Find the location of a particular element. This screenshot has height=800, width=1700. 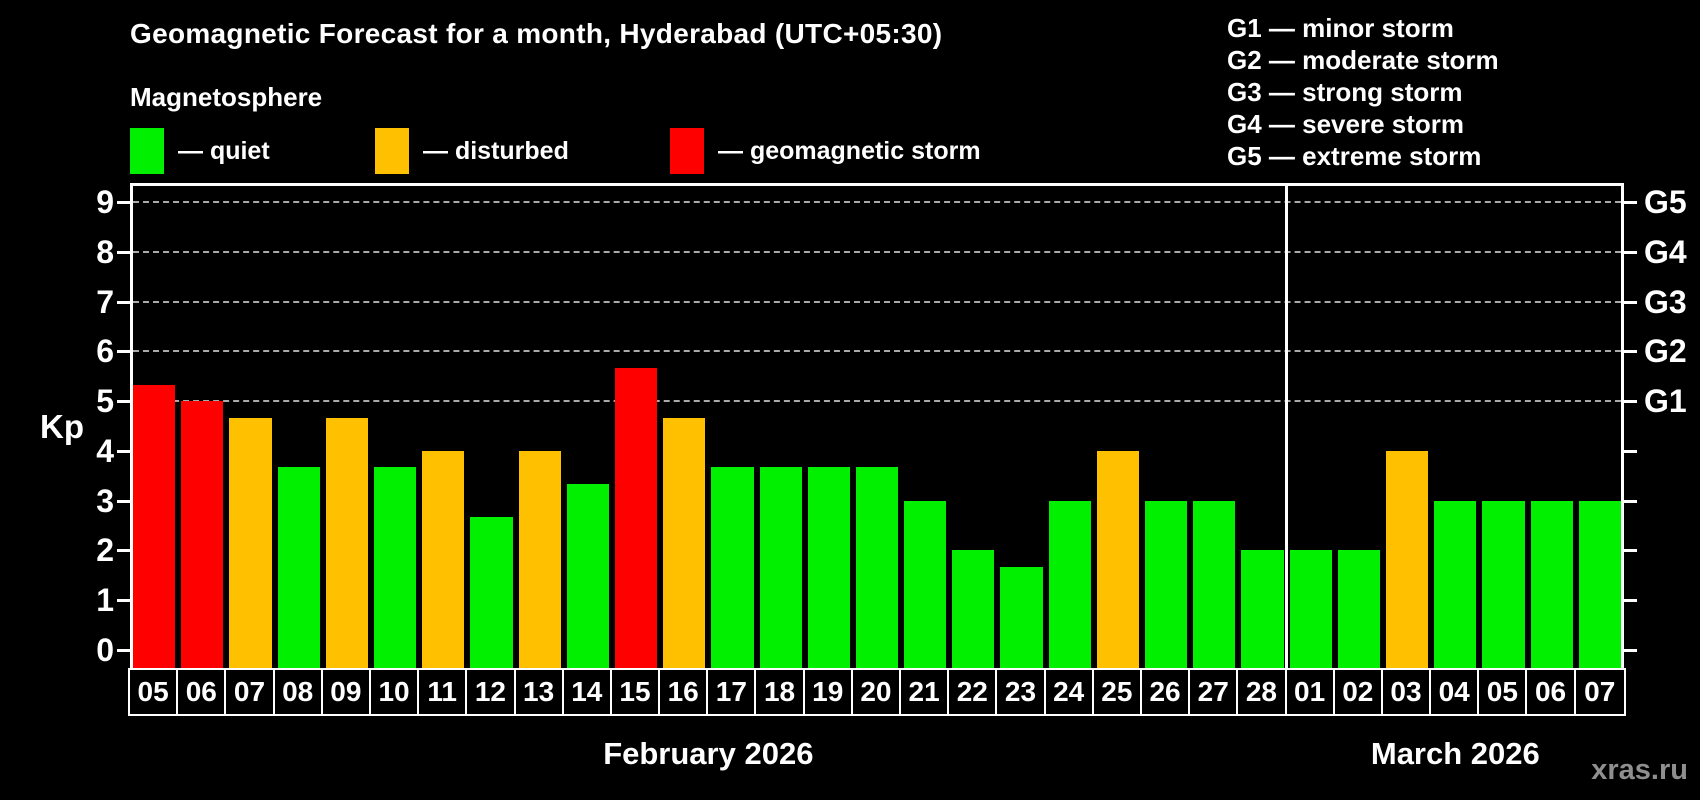

legend-item-disturbed: — disturbed is located at coordinates (472, 151).